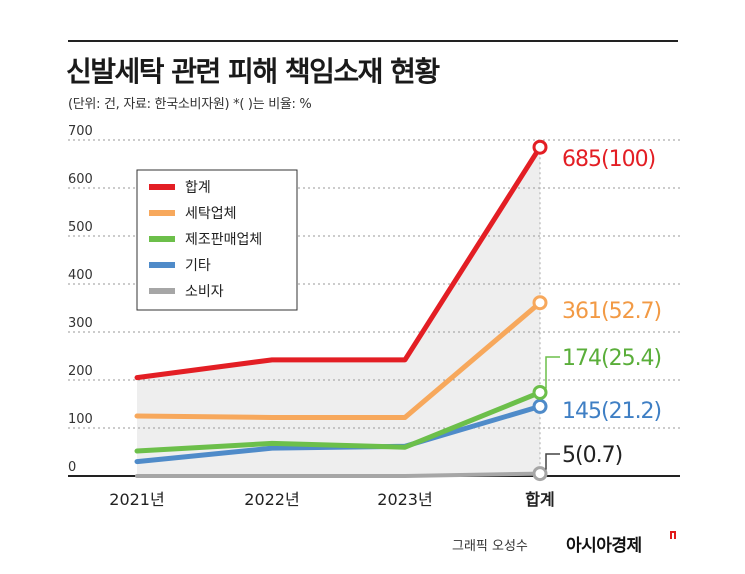 The width and height of the screenshot is (745, 574). I want to click on end-value-label: 174(25.4), so click(611, 358).